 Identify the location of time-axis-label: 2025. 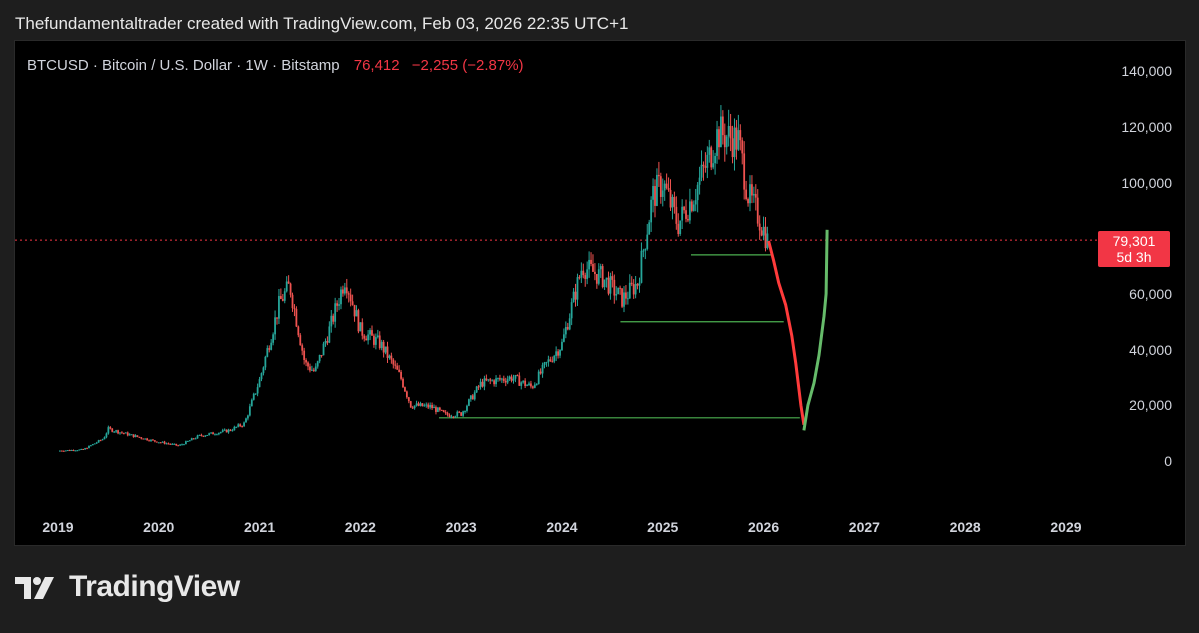
(663, 527).